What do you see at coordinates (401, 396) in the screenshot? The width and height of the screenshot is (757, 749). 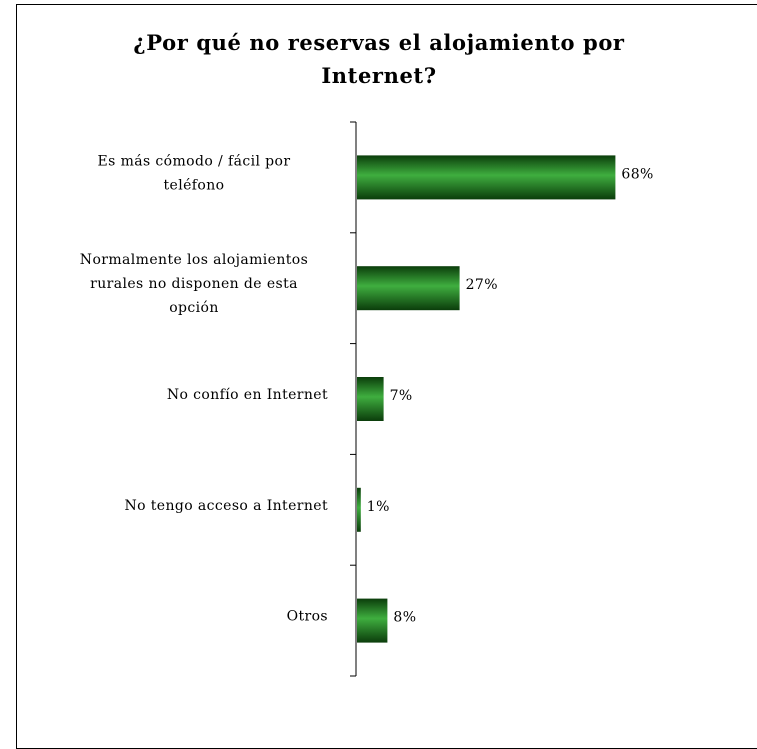 I see `data-label: 7%` at bounding box center [401, 396].